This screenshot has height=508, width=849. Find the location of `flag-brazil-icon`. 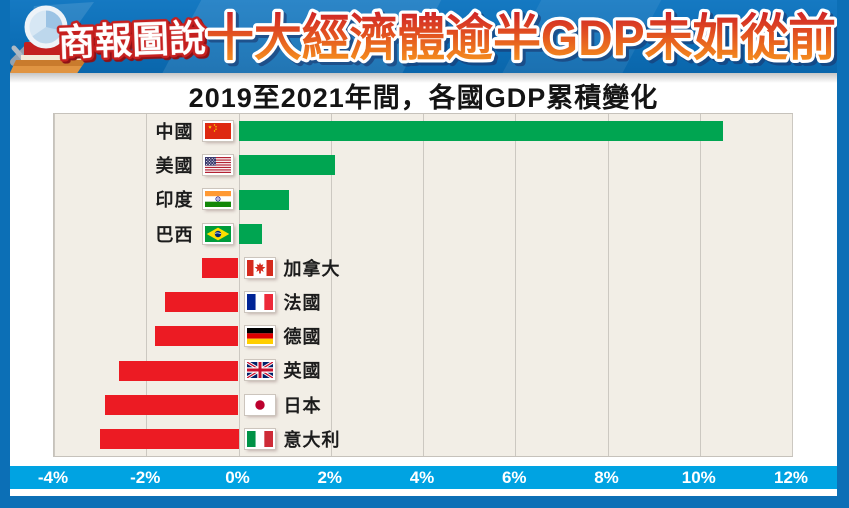

flag-brazil-icon is located at coordinates (217, 233).